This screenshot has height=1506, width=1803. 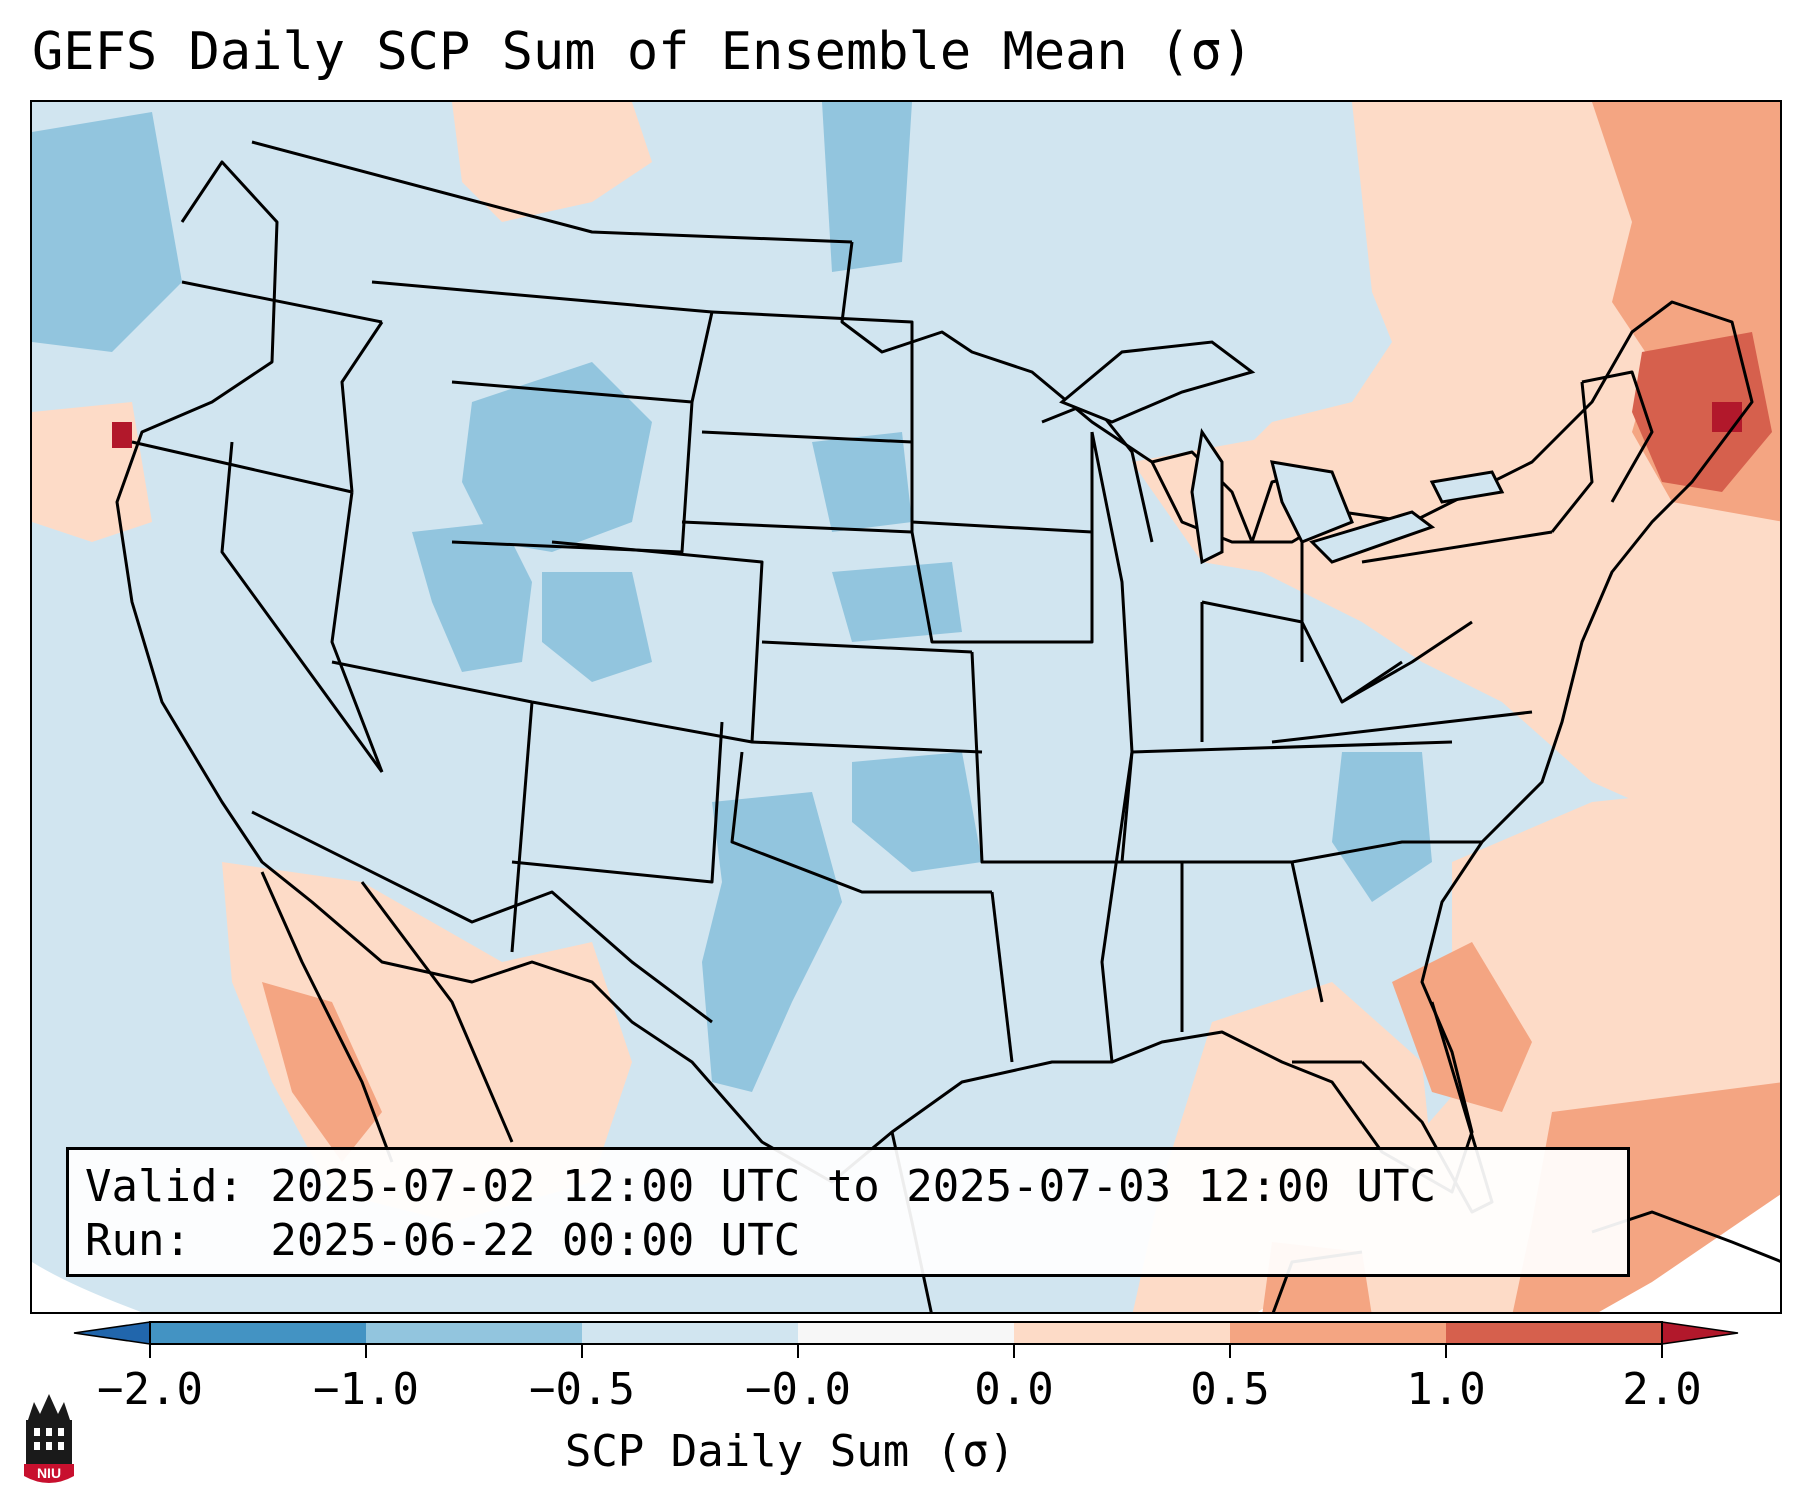 I want to click on colorbar-outline, so click(x=906, y=1333).